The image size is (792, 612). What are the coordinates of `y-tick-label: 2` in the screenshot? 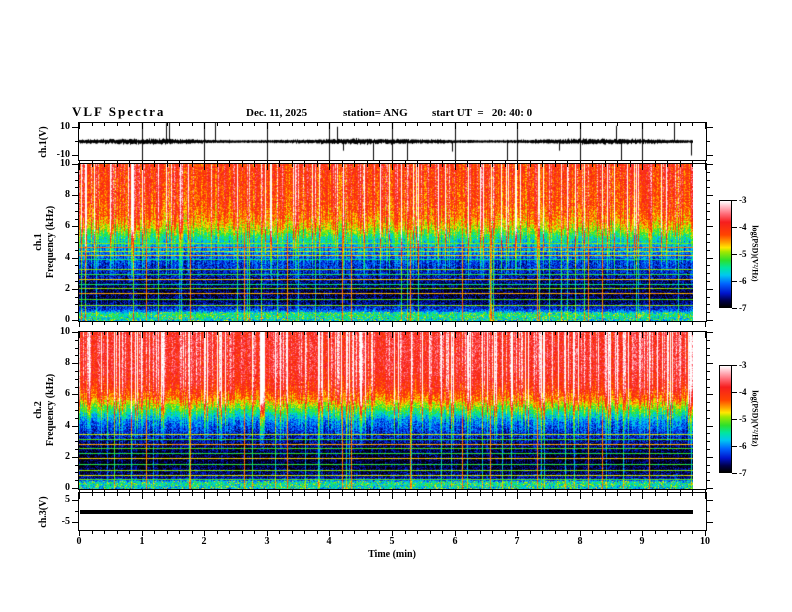 It's located at (67, 456).